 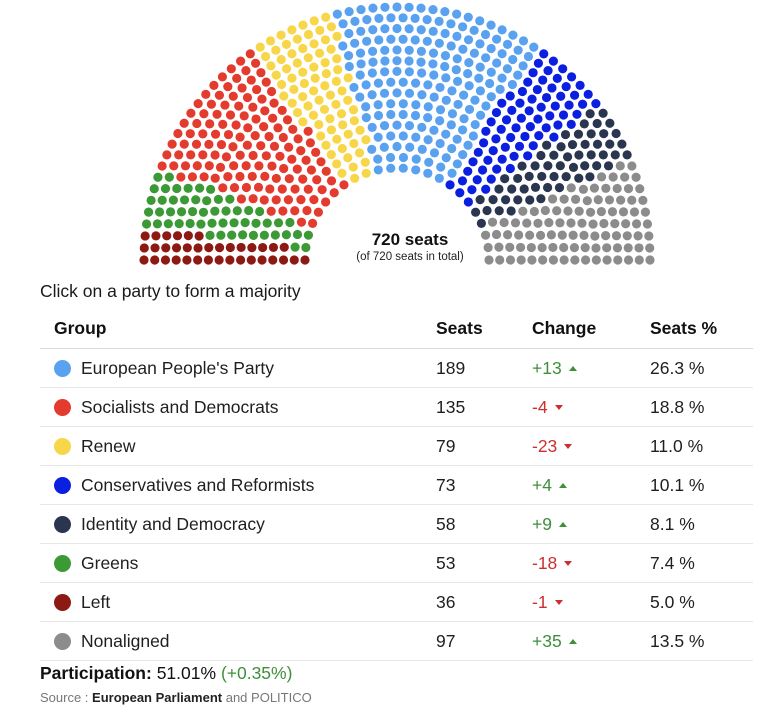 What do you see at coordinates (62, 407) in the screenshot?
I see `party-color-dot-icon` at bounding box center [62, 407].